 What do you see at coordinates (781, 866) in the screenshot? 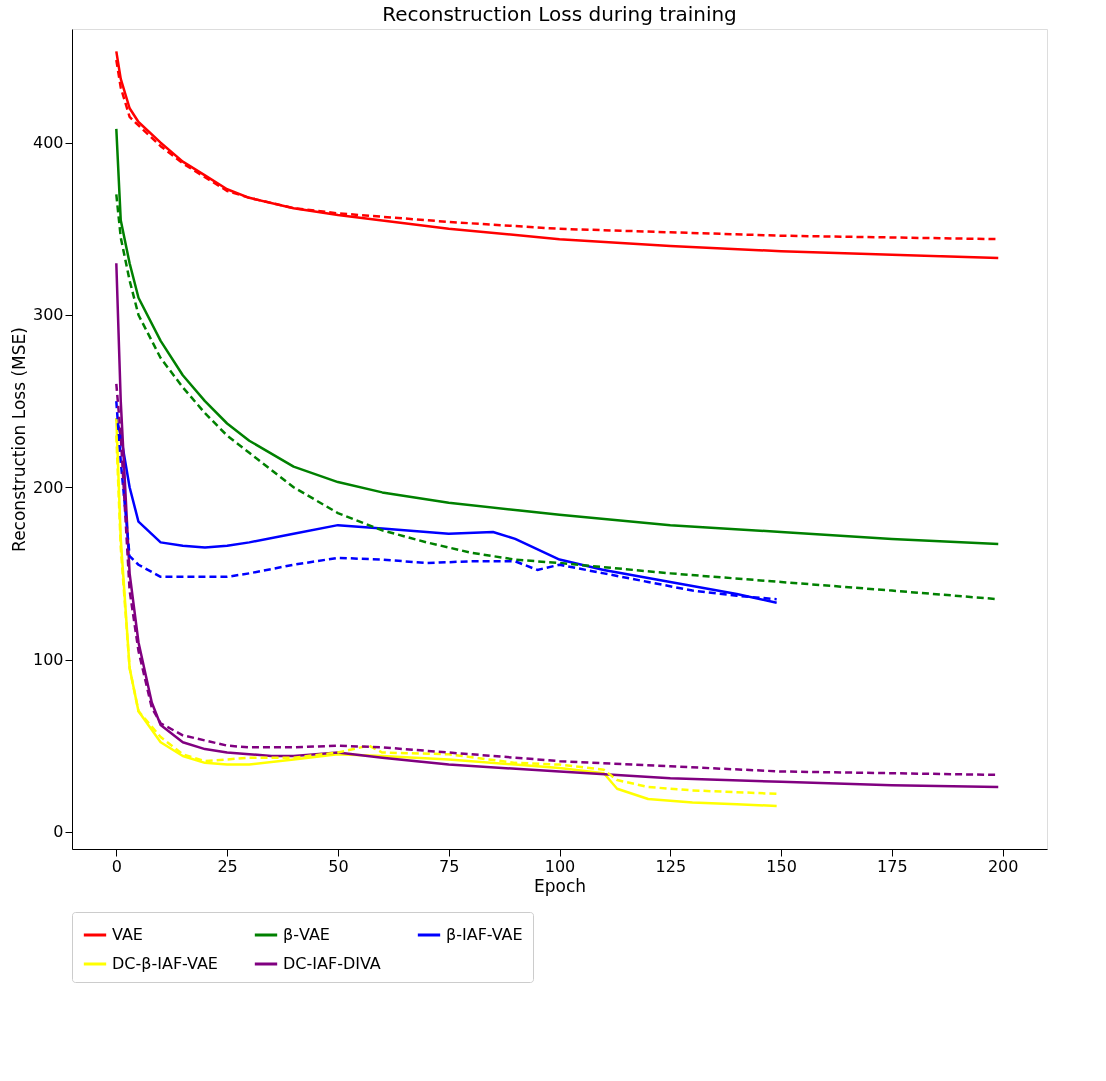
I see `x-tick-label: 150` at bounding box center [781, 866].